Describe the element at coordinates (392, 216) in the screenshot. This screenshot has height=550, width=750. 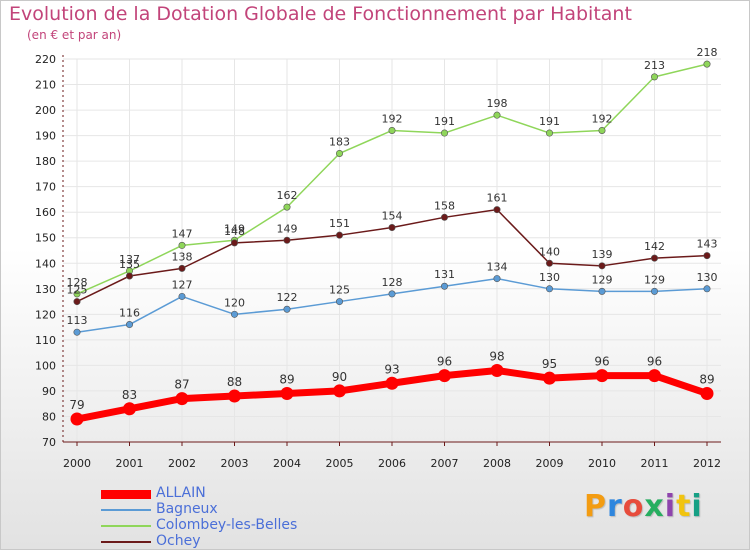
I see `data-label-ochey: 154` at that location.